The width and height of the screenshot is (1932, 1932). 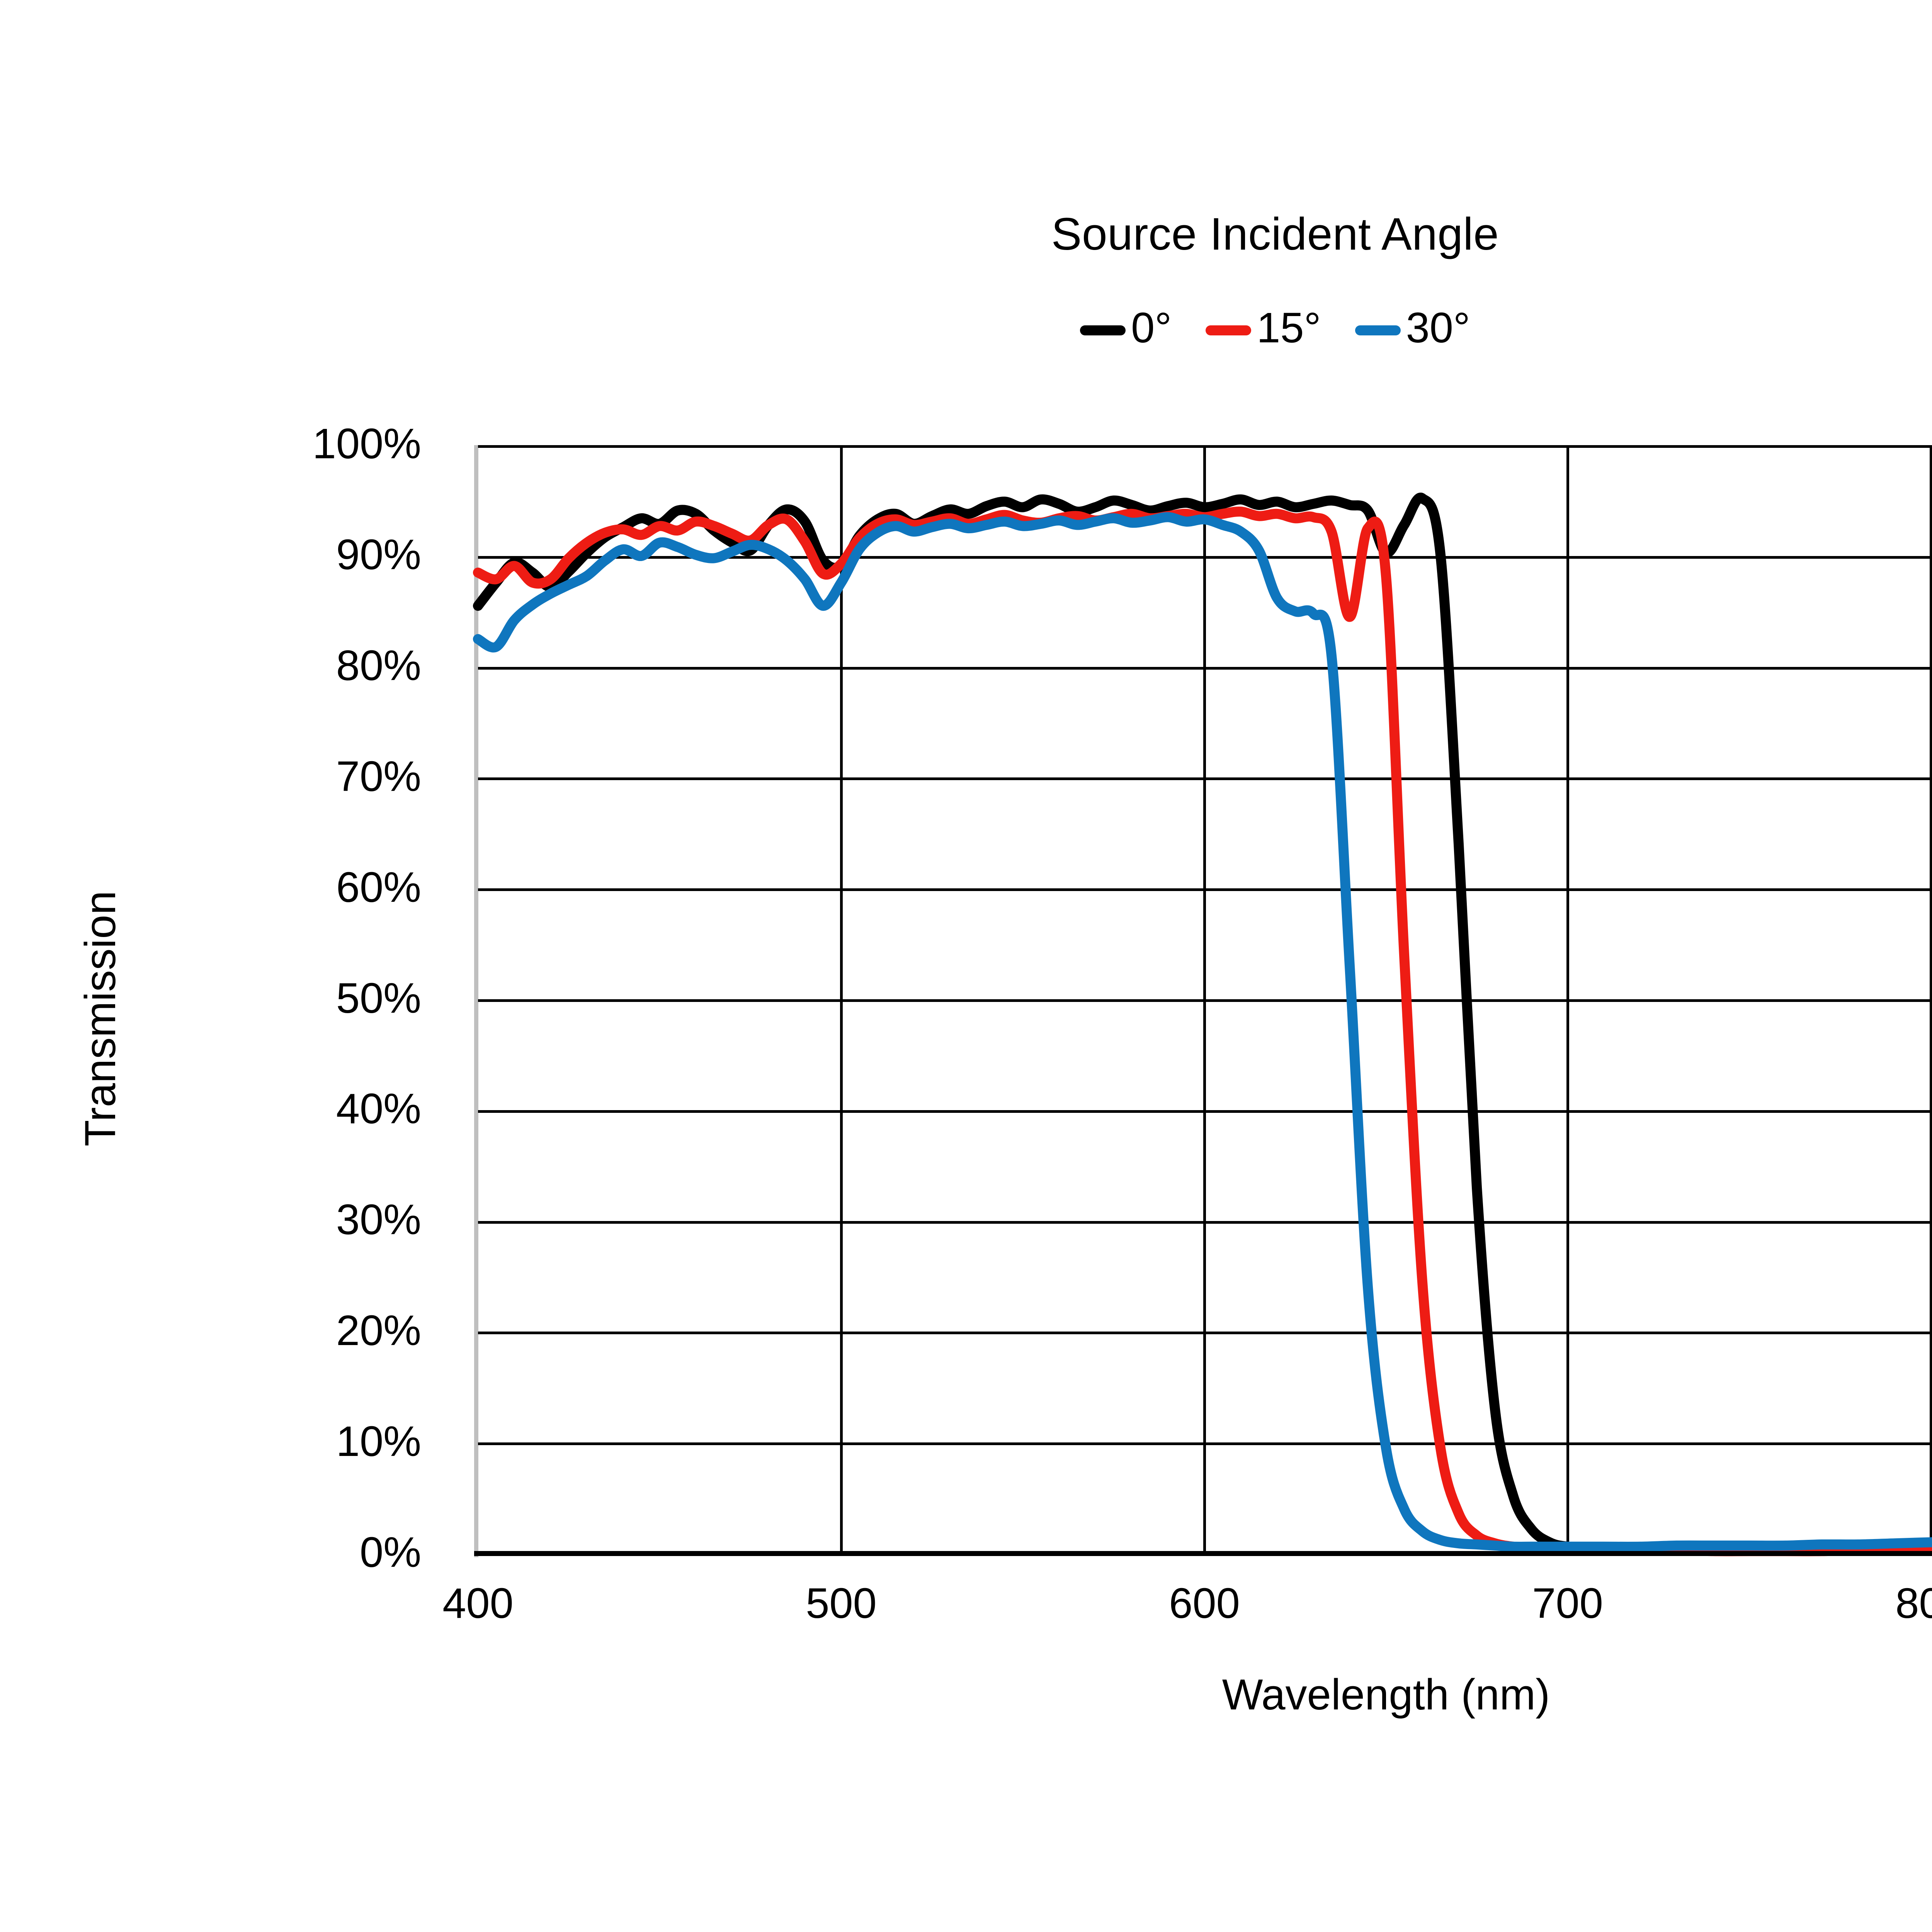 I want to click on x-tick-400: 400, so click(x=478, y=1603).